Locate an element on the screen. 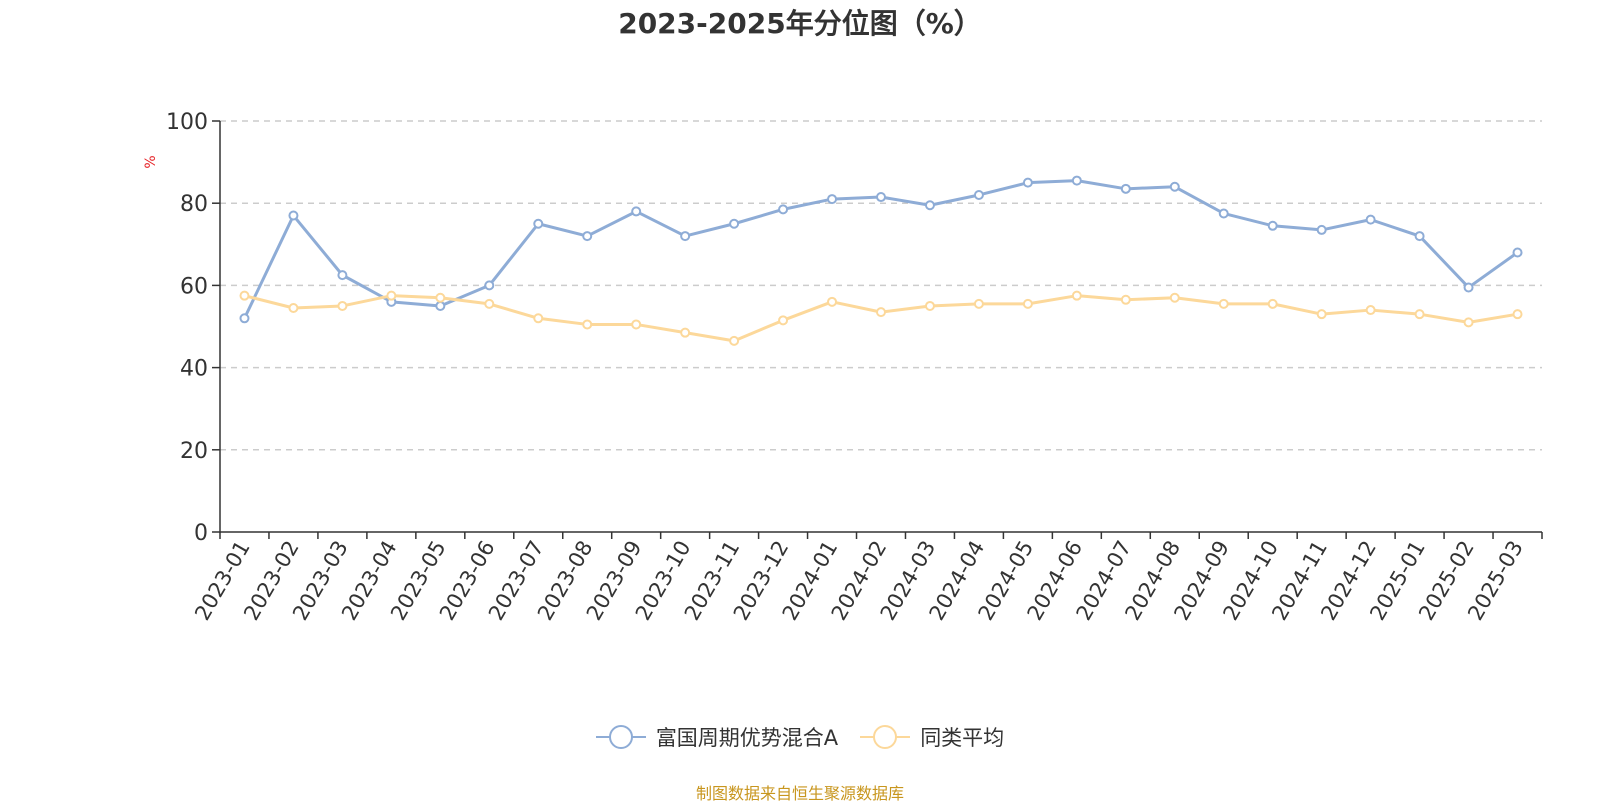  y-tick-label: 100 is located at coordinates (187, 122).